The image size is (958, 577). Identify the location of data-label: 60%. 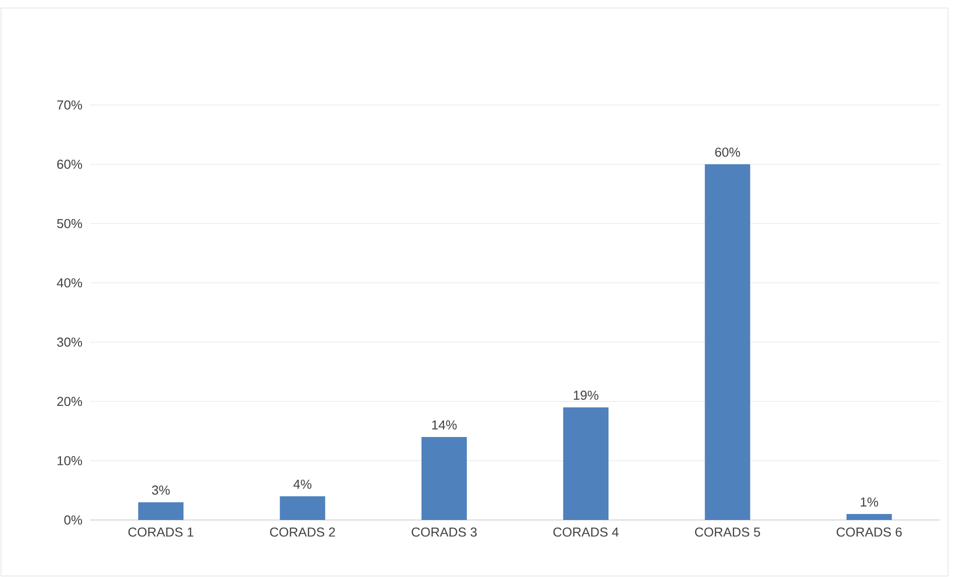
(727, 152).